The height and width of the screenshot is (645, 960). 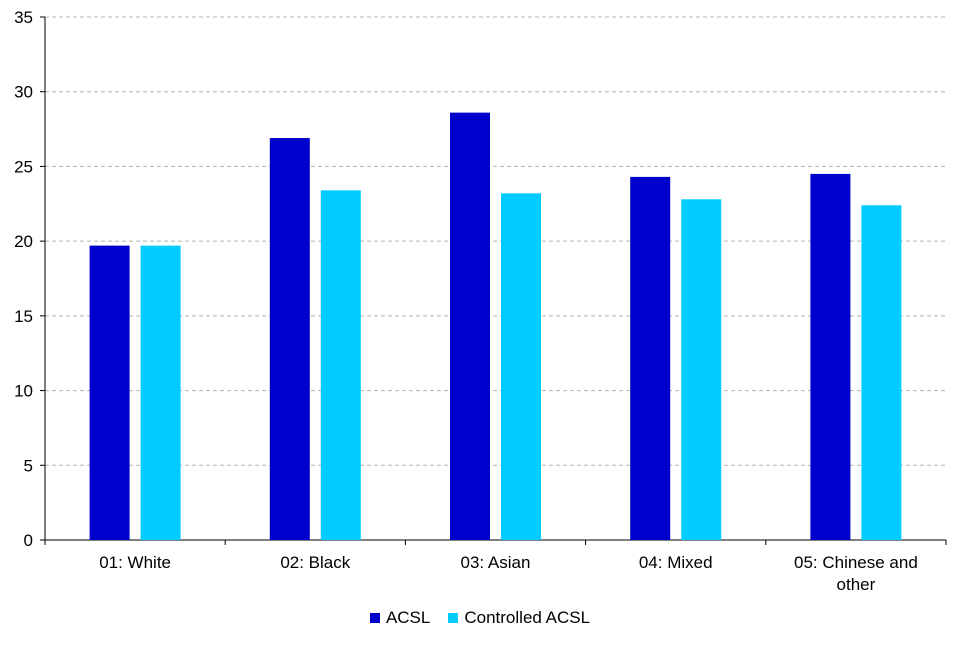 What do you see at coordinates (28, 540) in the screenshot?
I see `y-tick-label: 0` at bounding box center [28, 540].